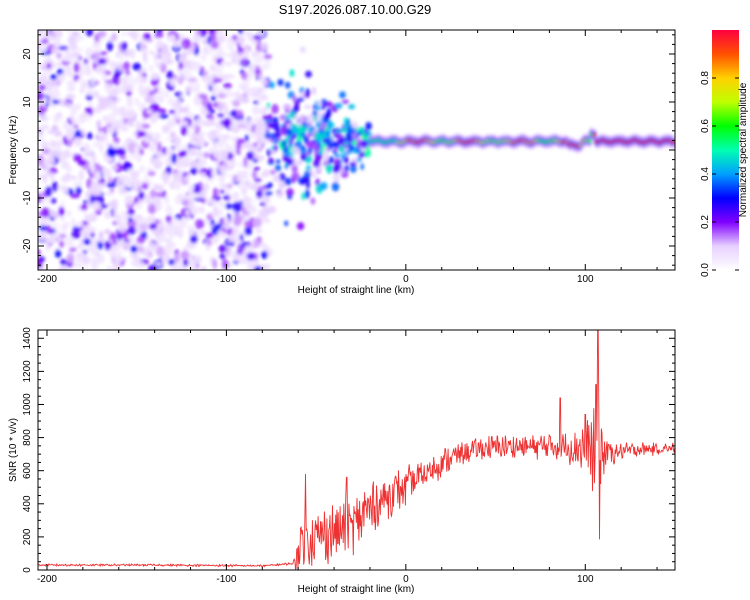 The image size is (750, 600). What do you see at coordinates (725, 150) in the screenshot?
I see `colorbar-gradient` at bounding box center [725, 150].